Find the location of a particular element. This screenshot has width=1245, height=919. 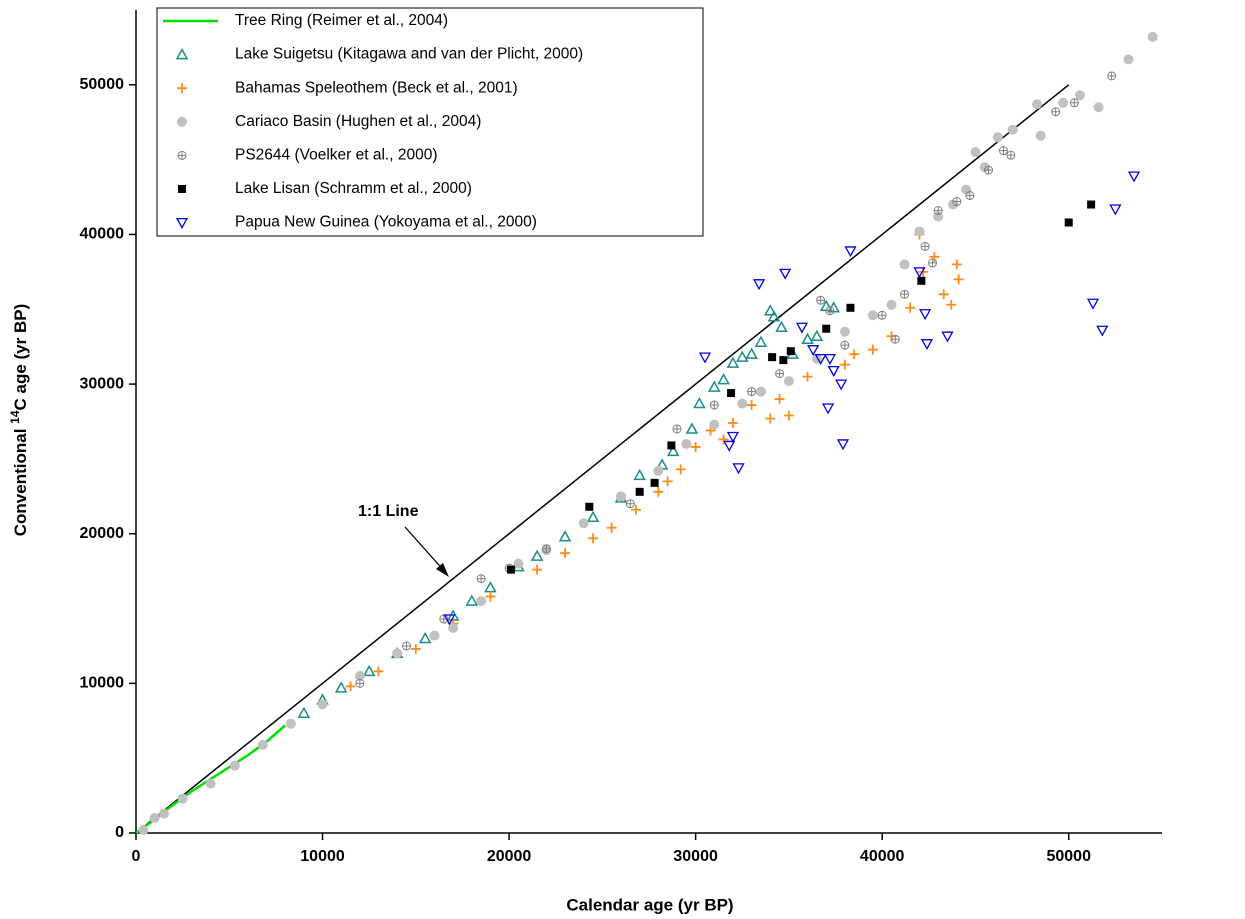

legend-label: Cariaco Basin (Hughen et al., 2004) is located at coordinates (358, 121).